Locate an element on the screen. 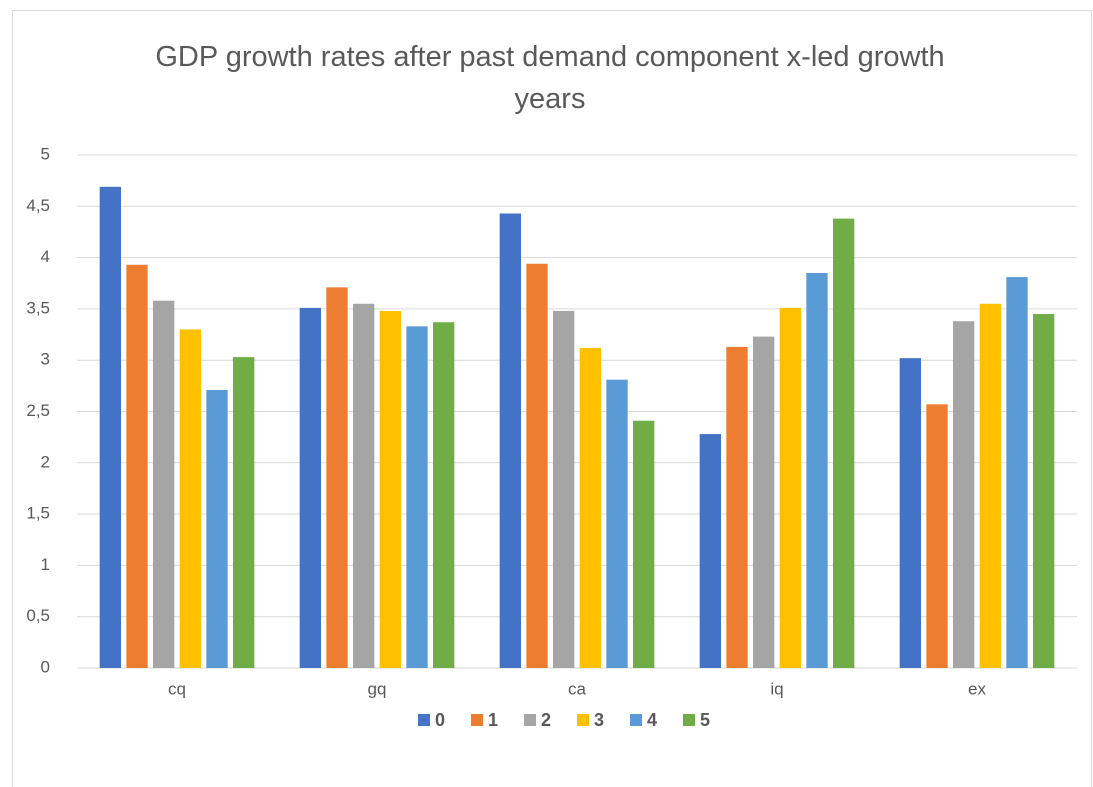 The width and height of the screenshot is (1093, 787). y-tick-label: 0 is located at coordinates (45, 666).